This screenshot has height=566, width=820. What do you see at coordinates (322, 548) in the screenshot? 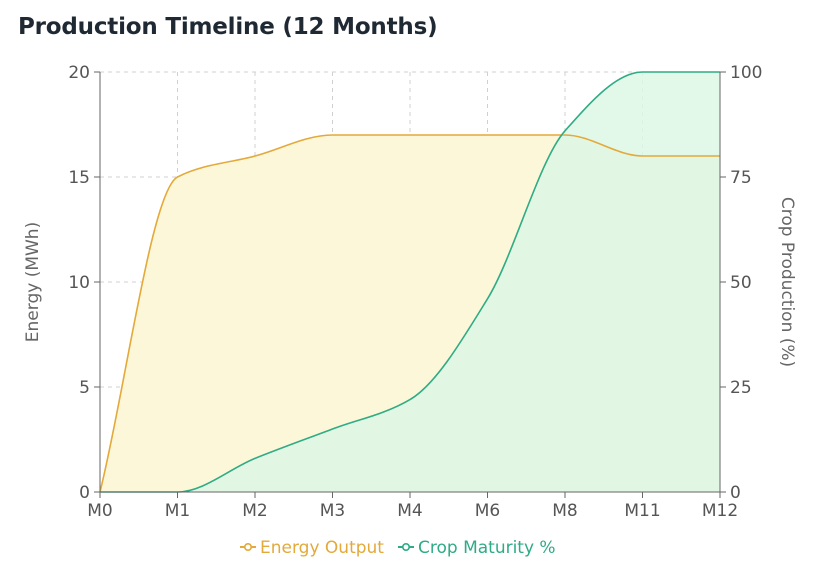
I see `legend-label: Energy Output` at bounding box center [322, 548].